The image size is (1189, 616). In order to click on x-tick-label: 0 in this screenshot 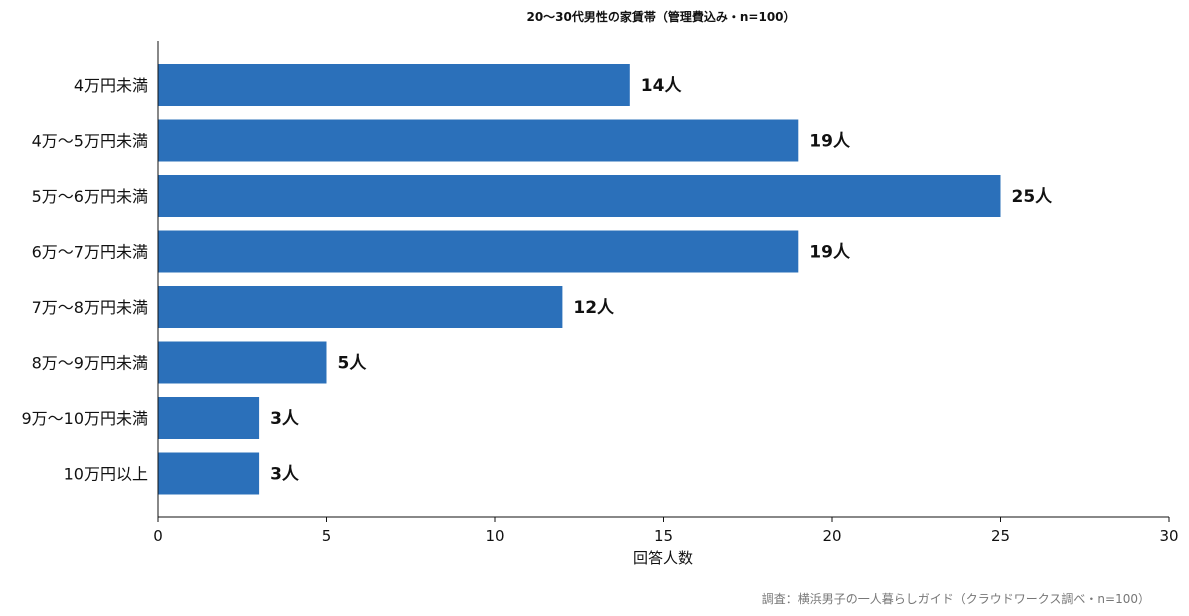, I will do `click(158, 536)`.